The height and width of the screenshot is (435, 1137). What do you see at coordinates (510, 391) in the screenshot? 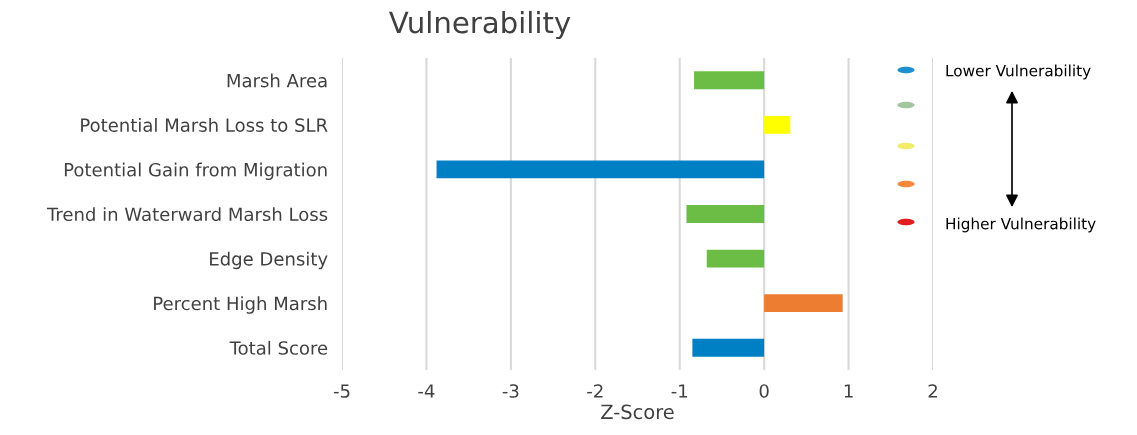
I see `x-tick-label: -3` at bounding box center [510, 391].